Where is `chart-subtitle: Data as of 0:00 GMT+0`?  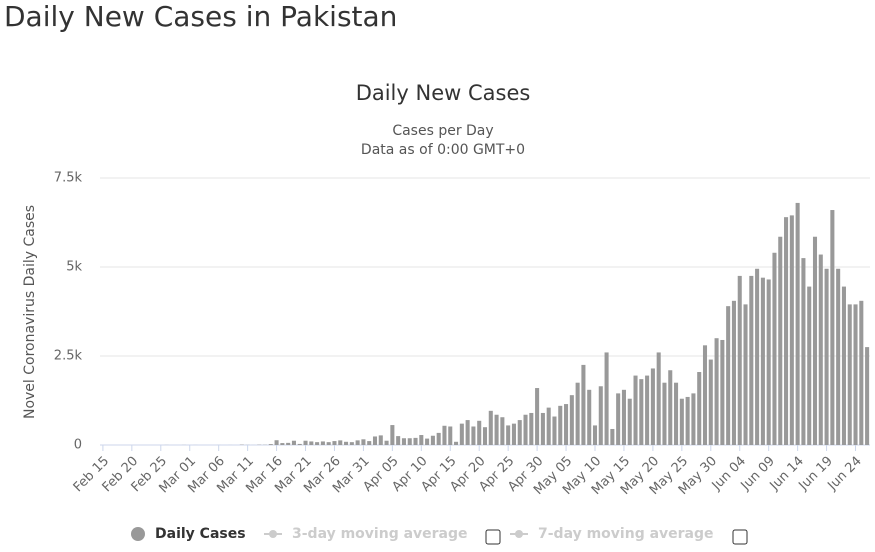 chart-subtitle: Data as of 0:00 GMT+0 is located at coordinates (443, 150).